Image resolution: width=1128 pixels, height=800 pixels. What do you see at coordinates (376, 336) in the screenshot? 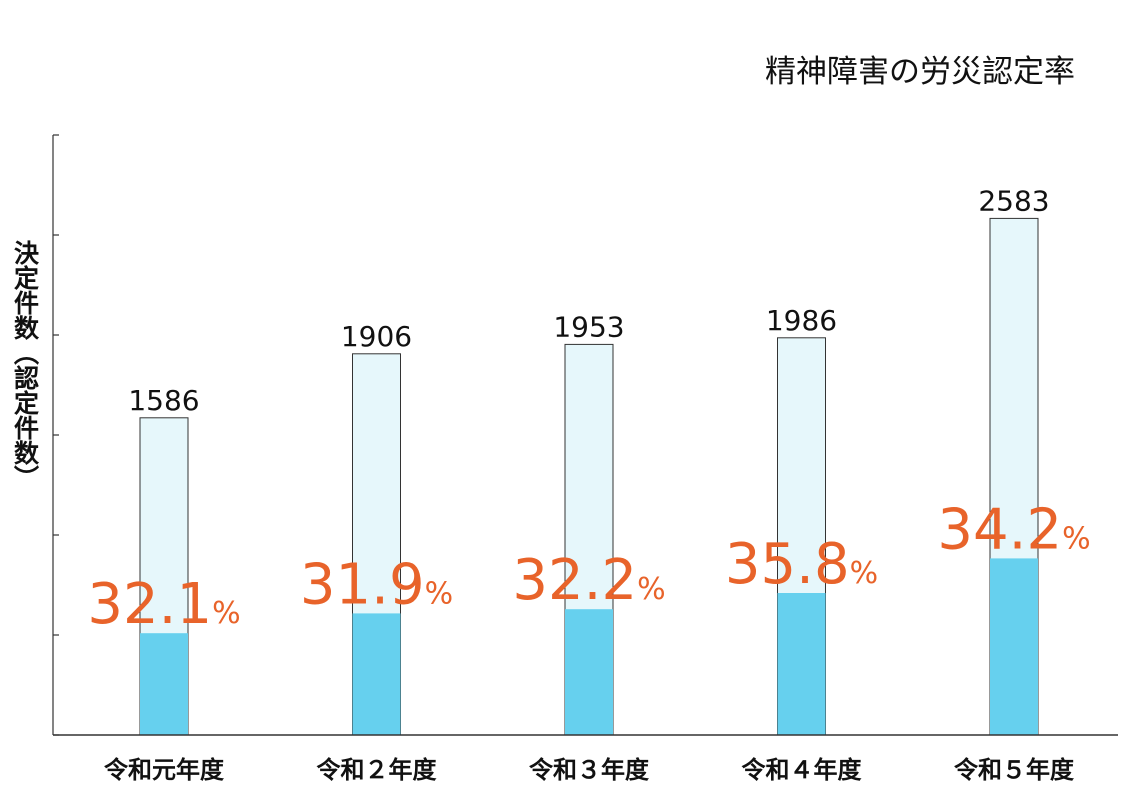
I see `count-label: 1906` at bounding box center [376, 336].